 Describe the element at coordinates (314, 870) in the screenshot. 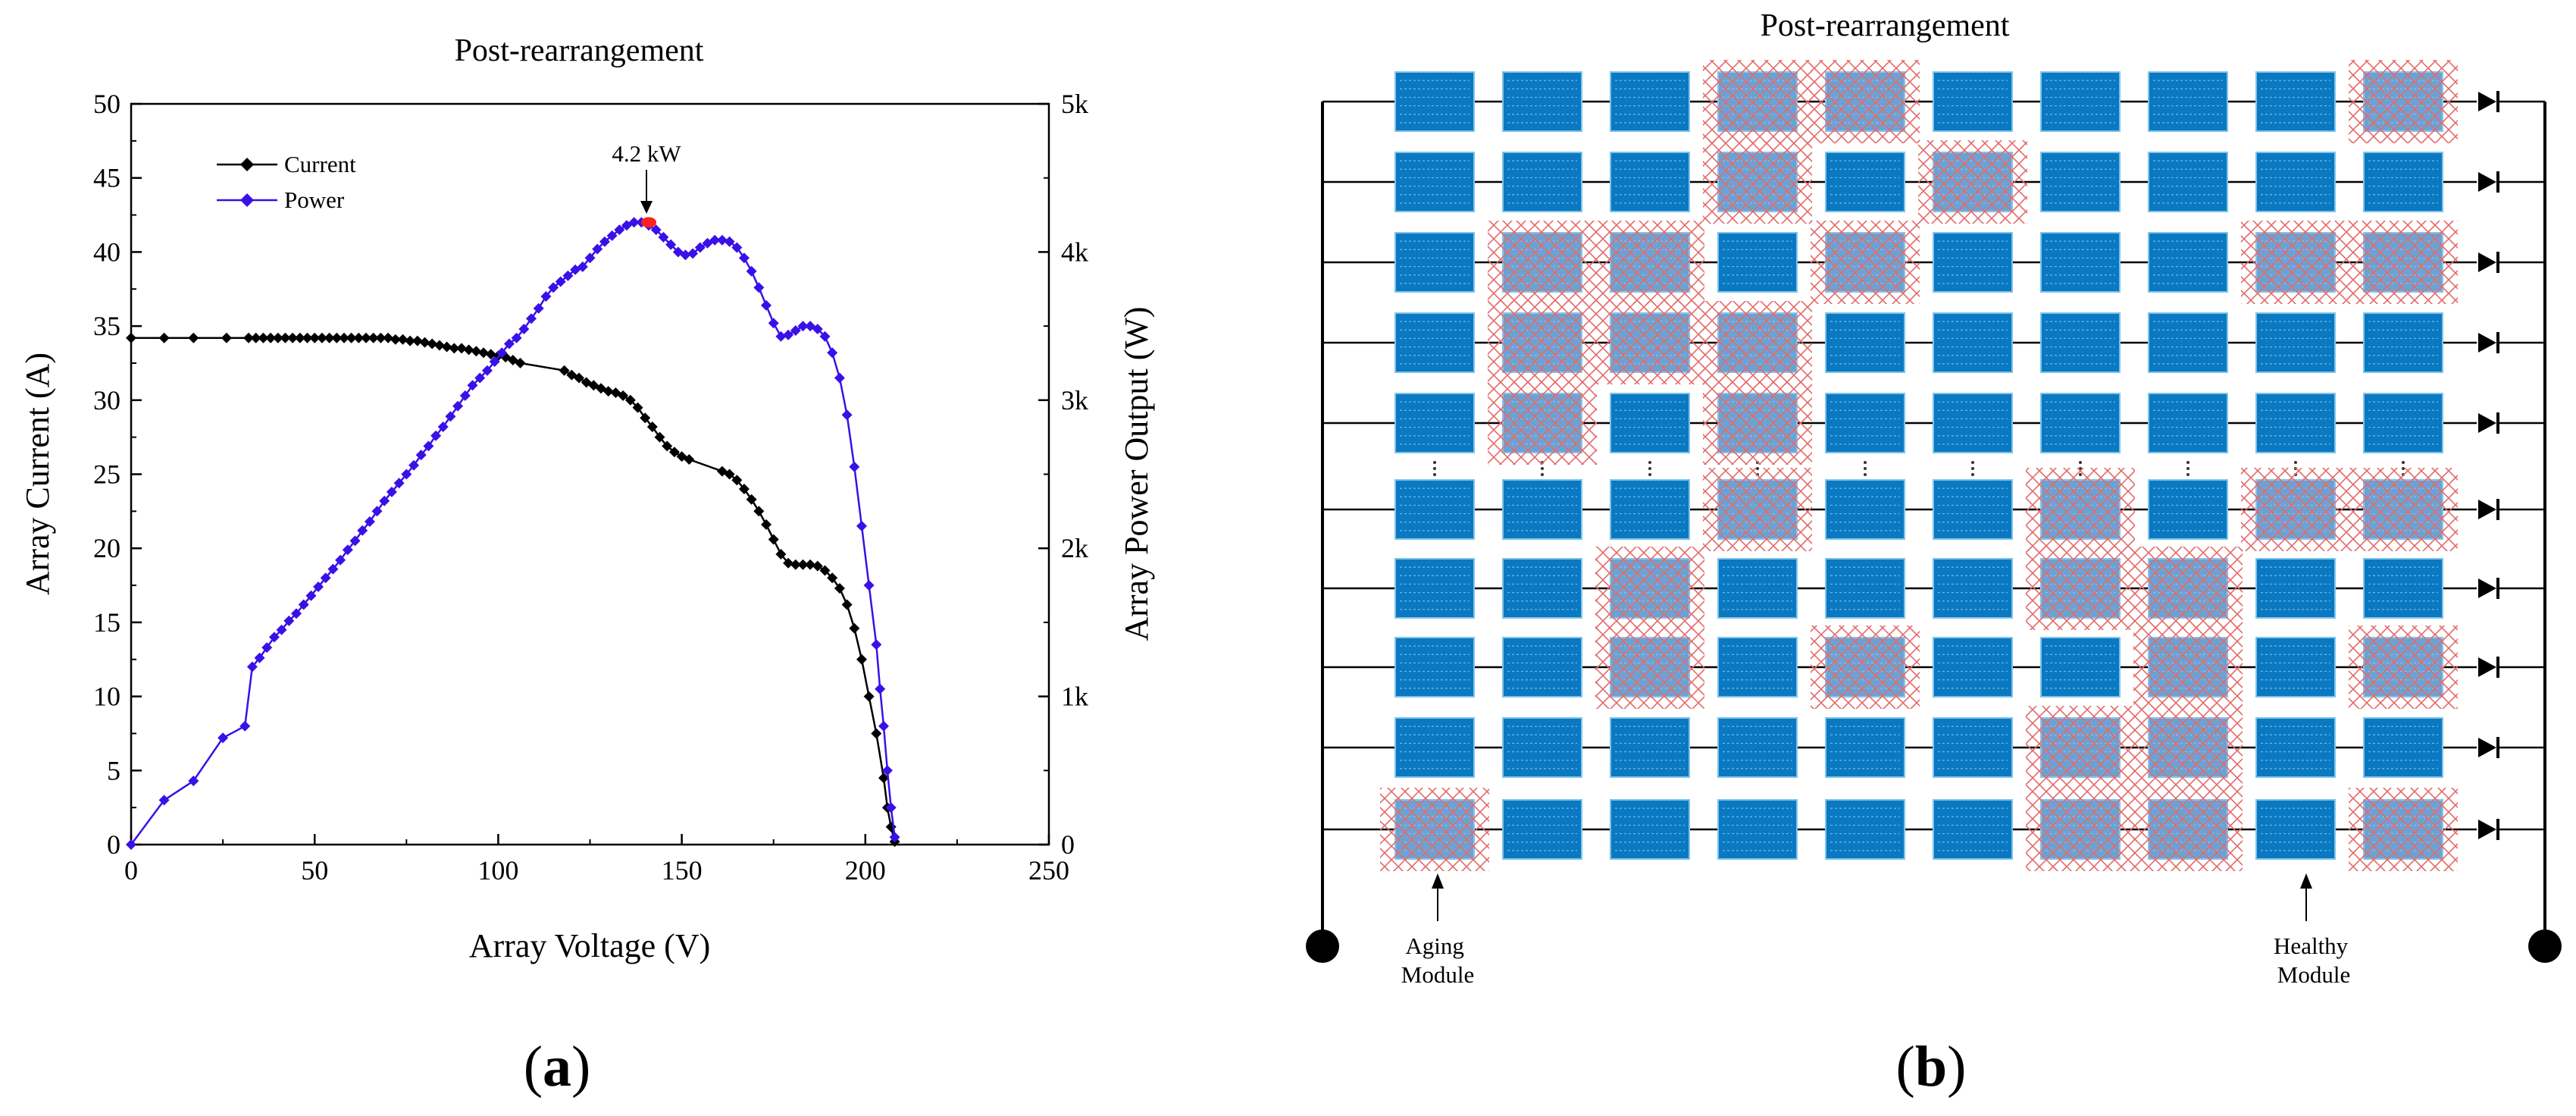

I see `x-tick-label: 50` at that location.